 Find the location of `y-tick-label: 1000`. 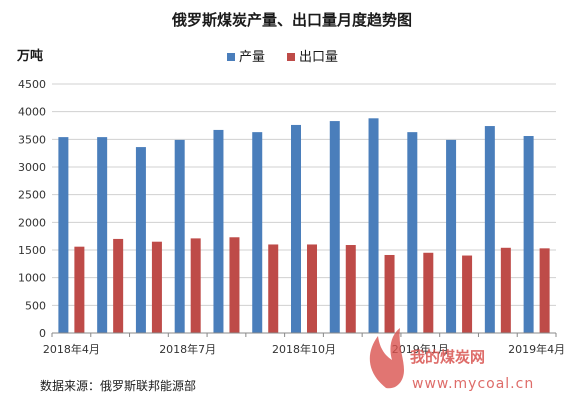

y-tick-label: 1000 is located at coordinates (32, 278).